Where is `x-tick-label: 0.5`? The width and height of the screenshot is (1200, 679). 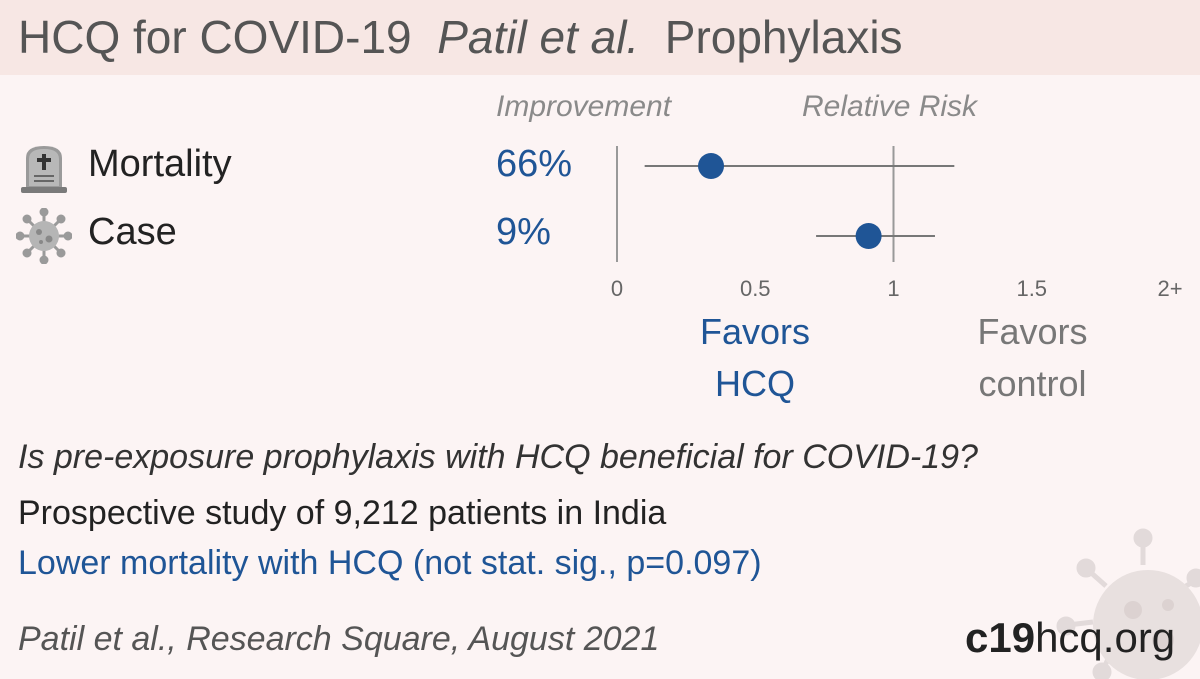
x-tick-label: 0.5 is located at coordinates (755, 288).